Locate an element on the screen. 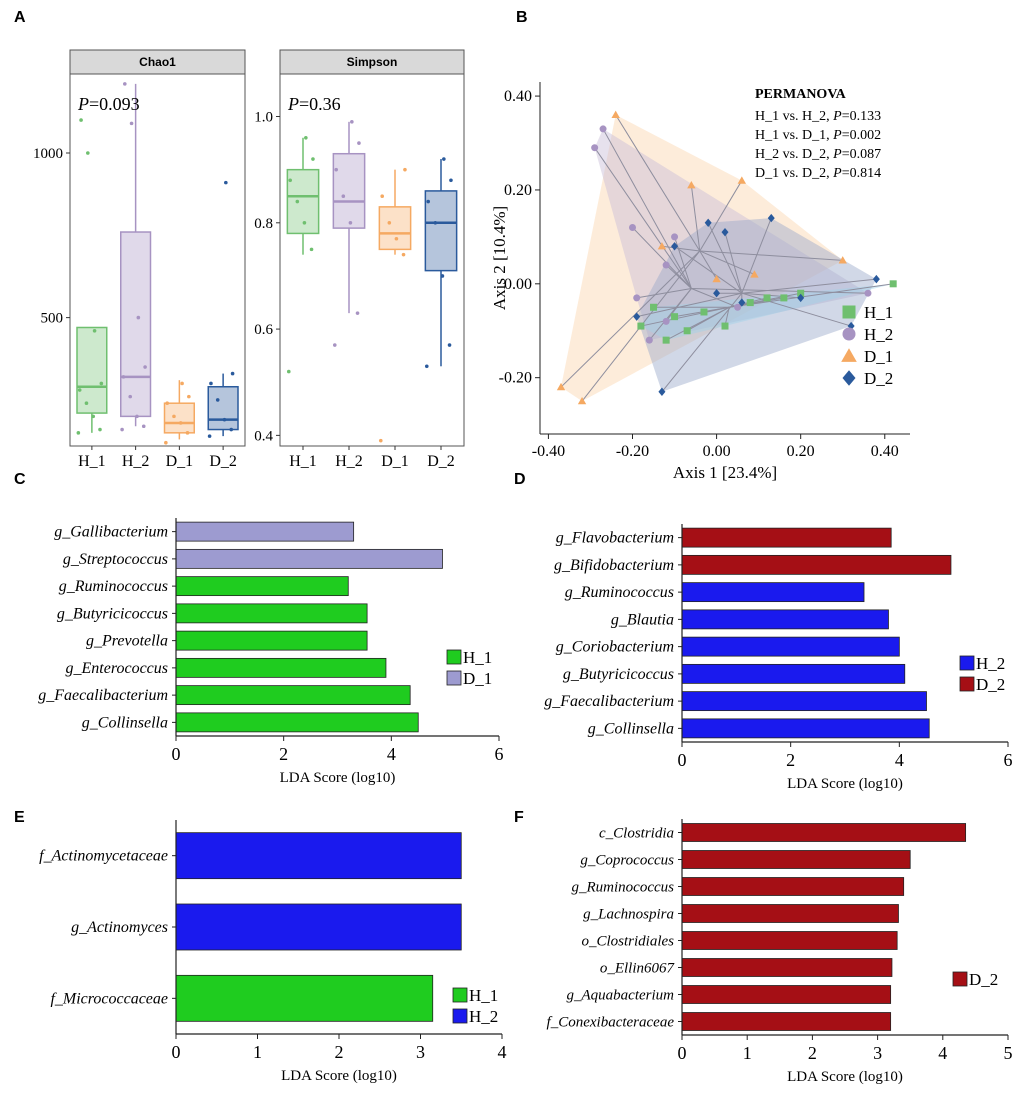 The image size is (1030, 1106). simpson-frame is located at coordinates (372, 260).